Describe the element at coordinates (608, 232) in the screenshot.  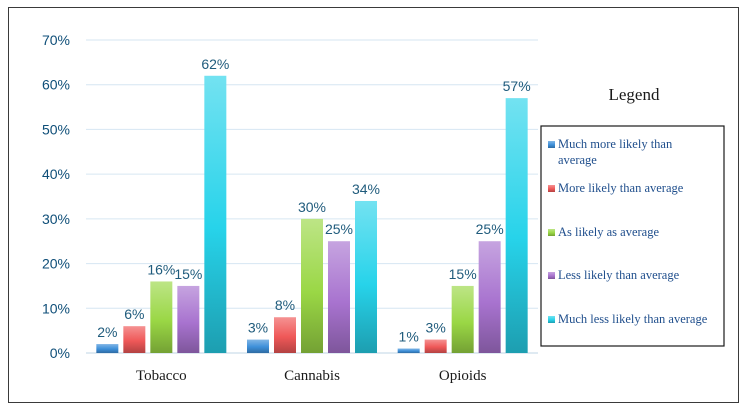
I see `legend-entry: As likely as average` at that location.